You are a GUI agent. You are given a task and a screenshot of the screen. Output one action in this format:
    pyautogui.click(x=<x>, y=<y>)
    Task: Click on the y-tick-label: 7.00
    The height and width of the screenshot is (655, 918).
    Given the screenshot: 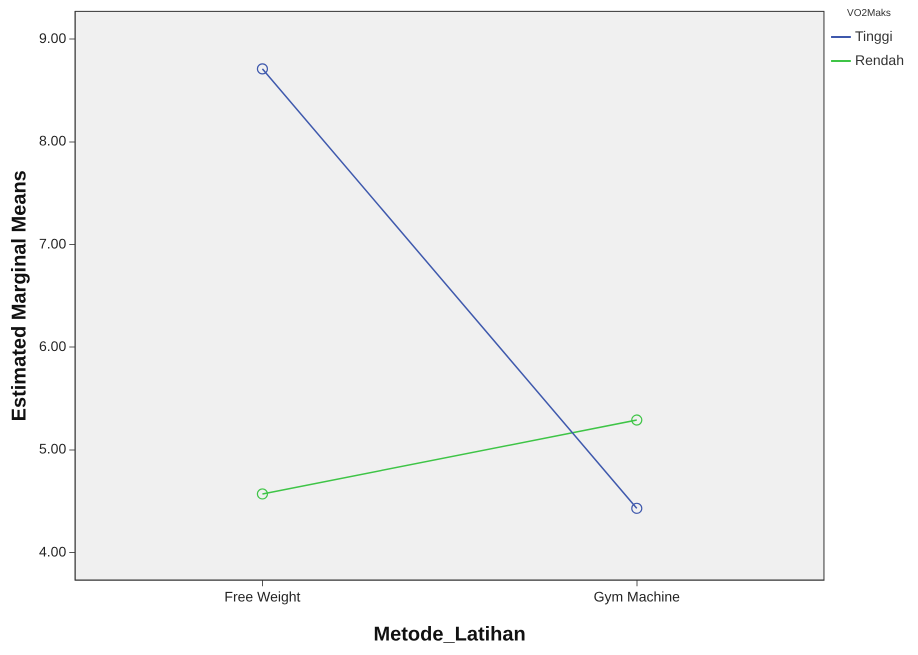 What is the action you would take?
    pyautogui.click(x=52, y=243)
    